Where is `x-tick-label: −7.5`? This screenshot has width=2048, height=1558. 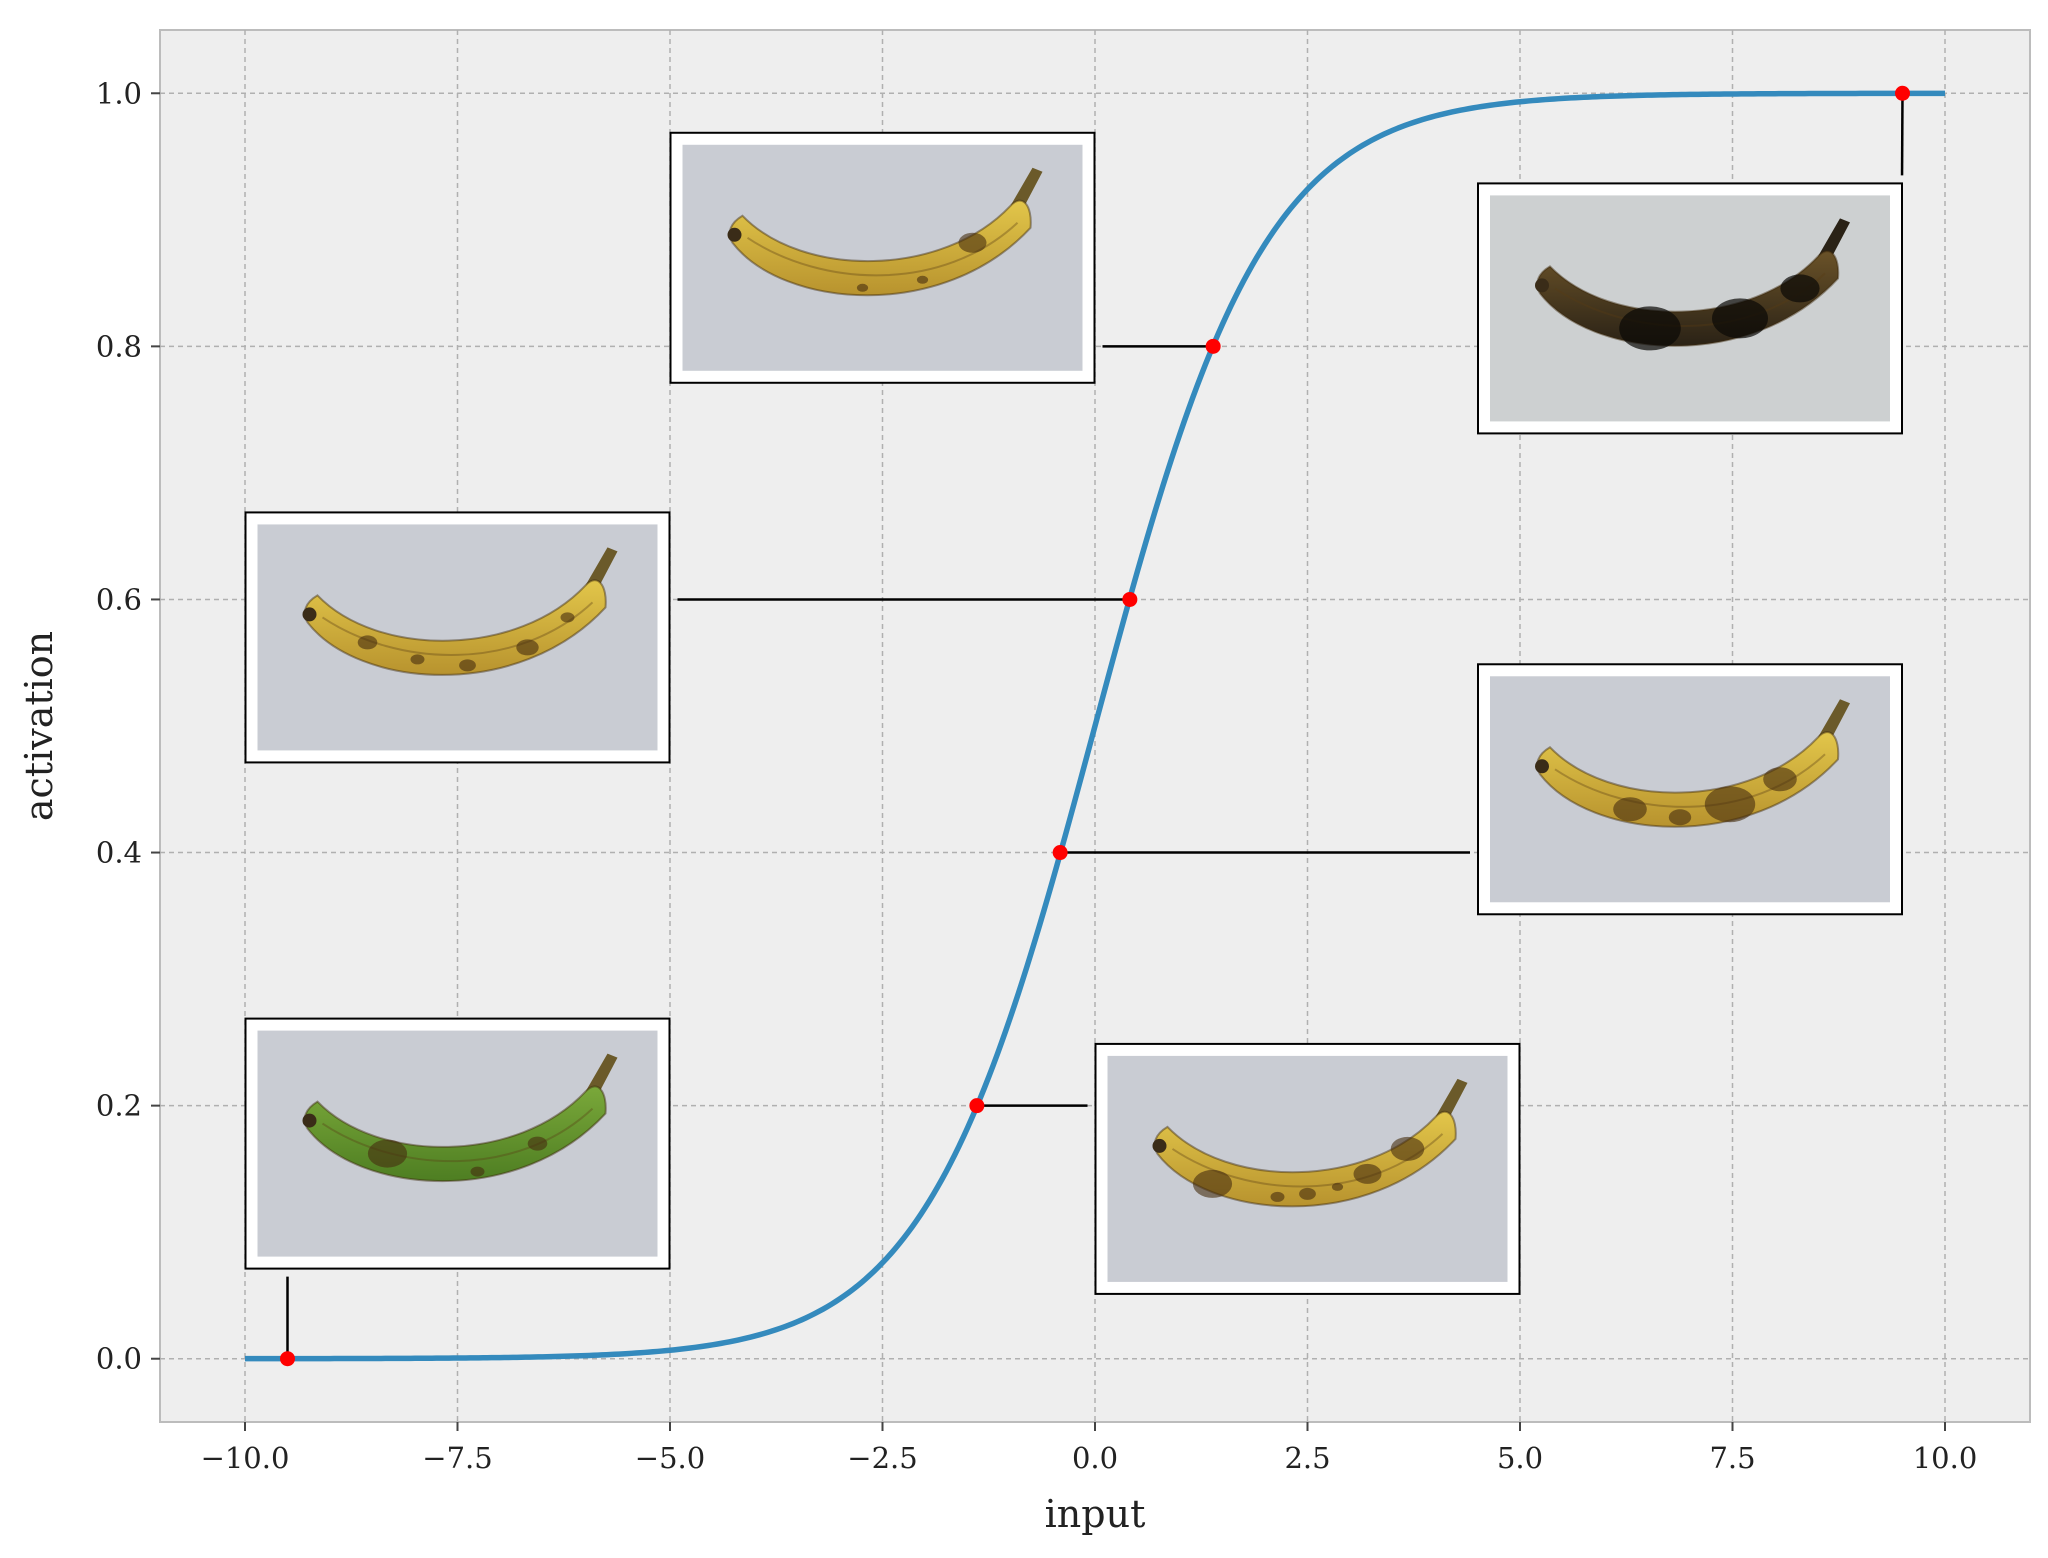
x-tick-label: −7.5 is located at coordinates (457, 1458).